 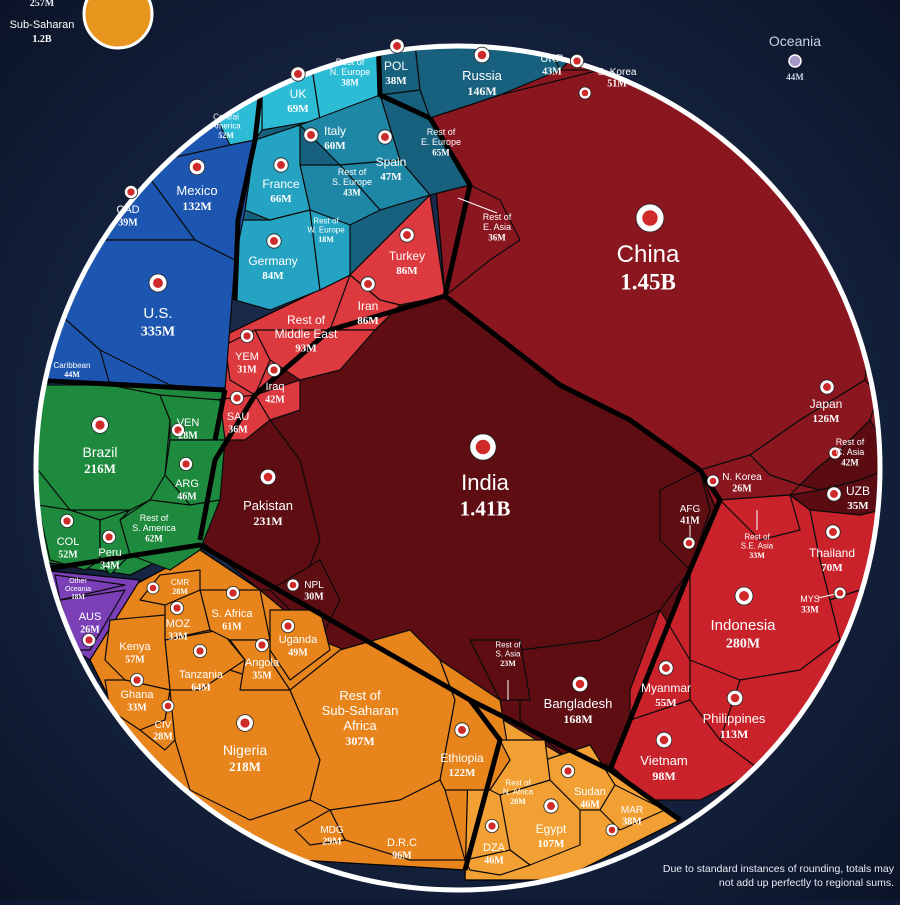 What do you see at coordinates (391, 177) in the screenshot?
I see `spain-value: 47M` at bounding box center [391, 177].